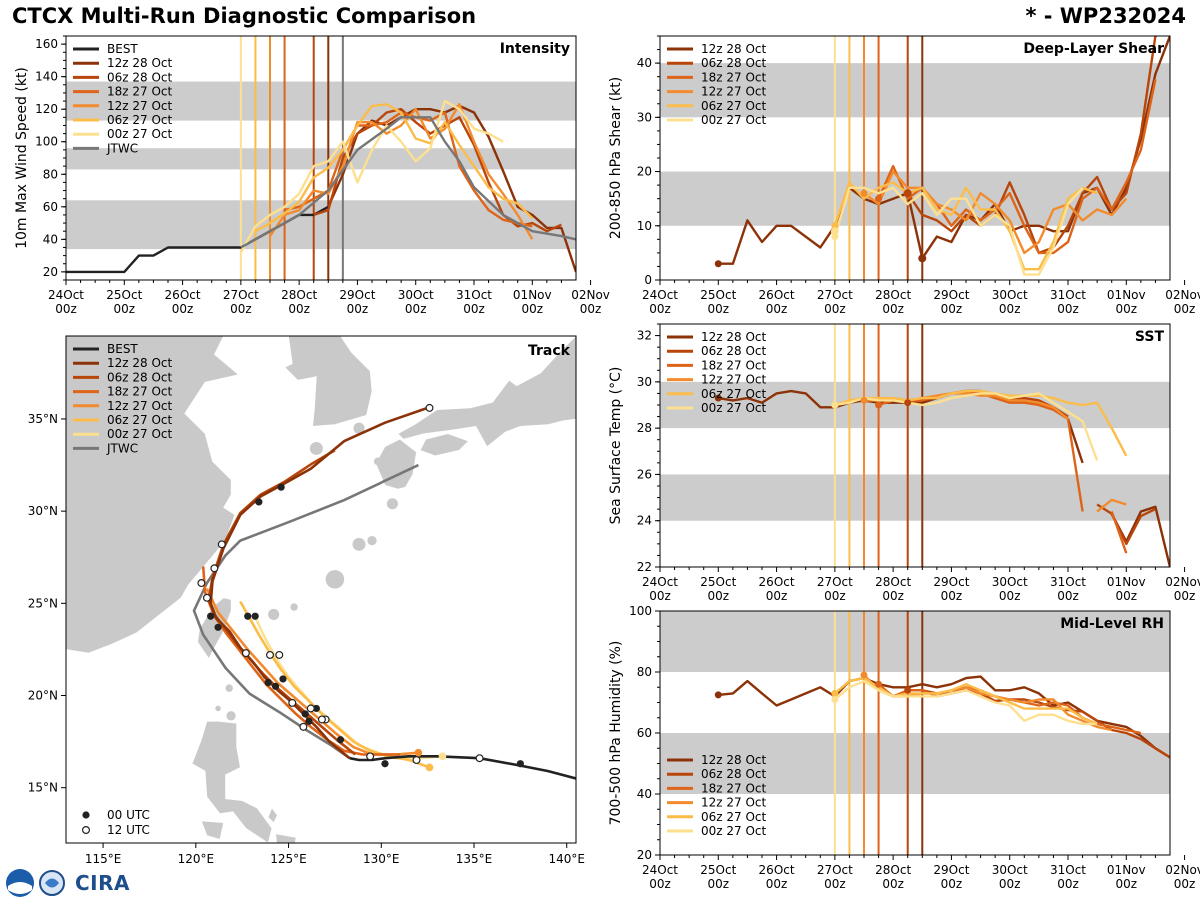 This screenshot has height=900, width=1200. Describe the element at coordinates (43, 511) in the screenshot. I see `y-tick-label: 30°N` at that location.